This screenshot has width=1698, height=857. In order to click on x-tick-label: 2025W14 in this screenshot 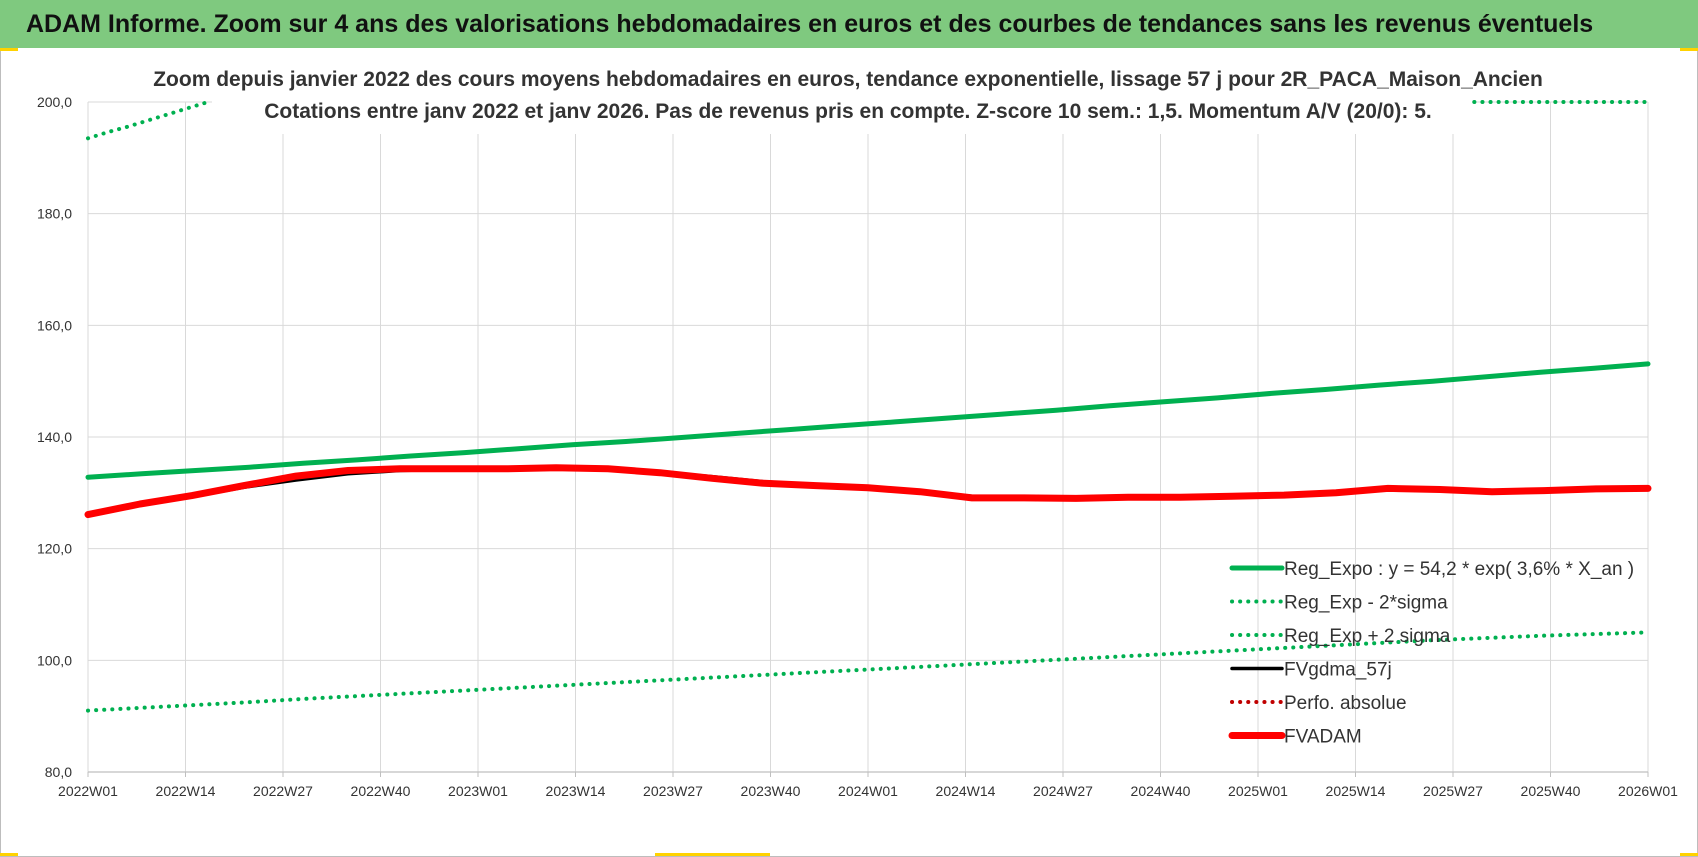, I will do `click(1356, 791)`.